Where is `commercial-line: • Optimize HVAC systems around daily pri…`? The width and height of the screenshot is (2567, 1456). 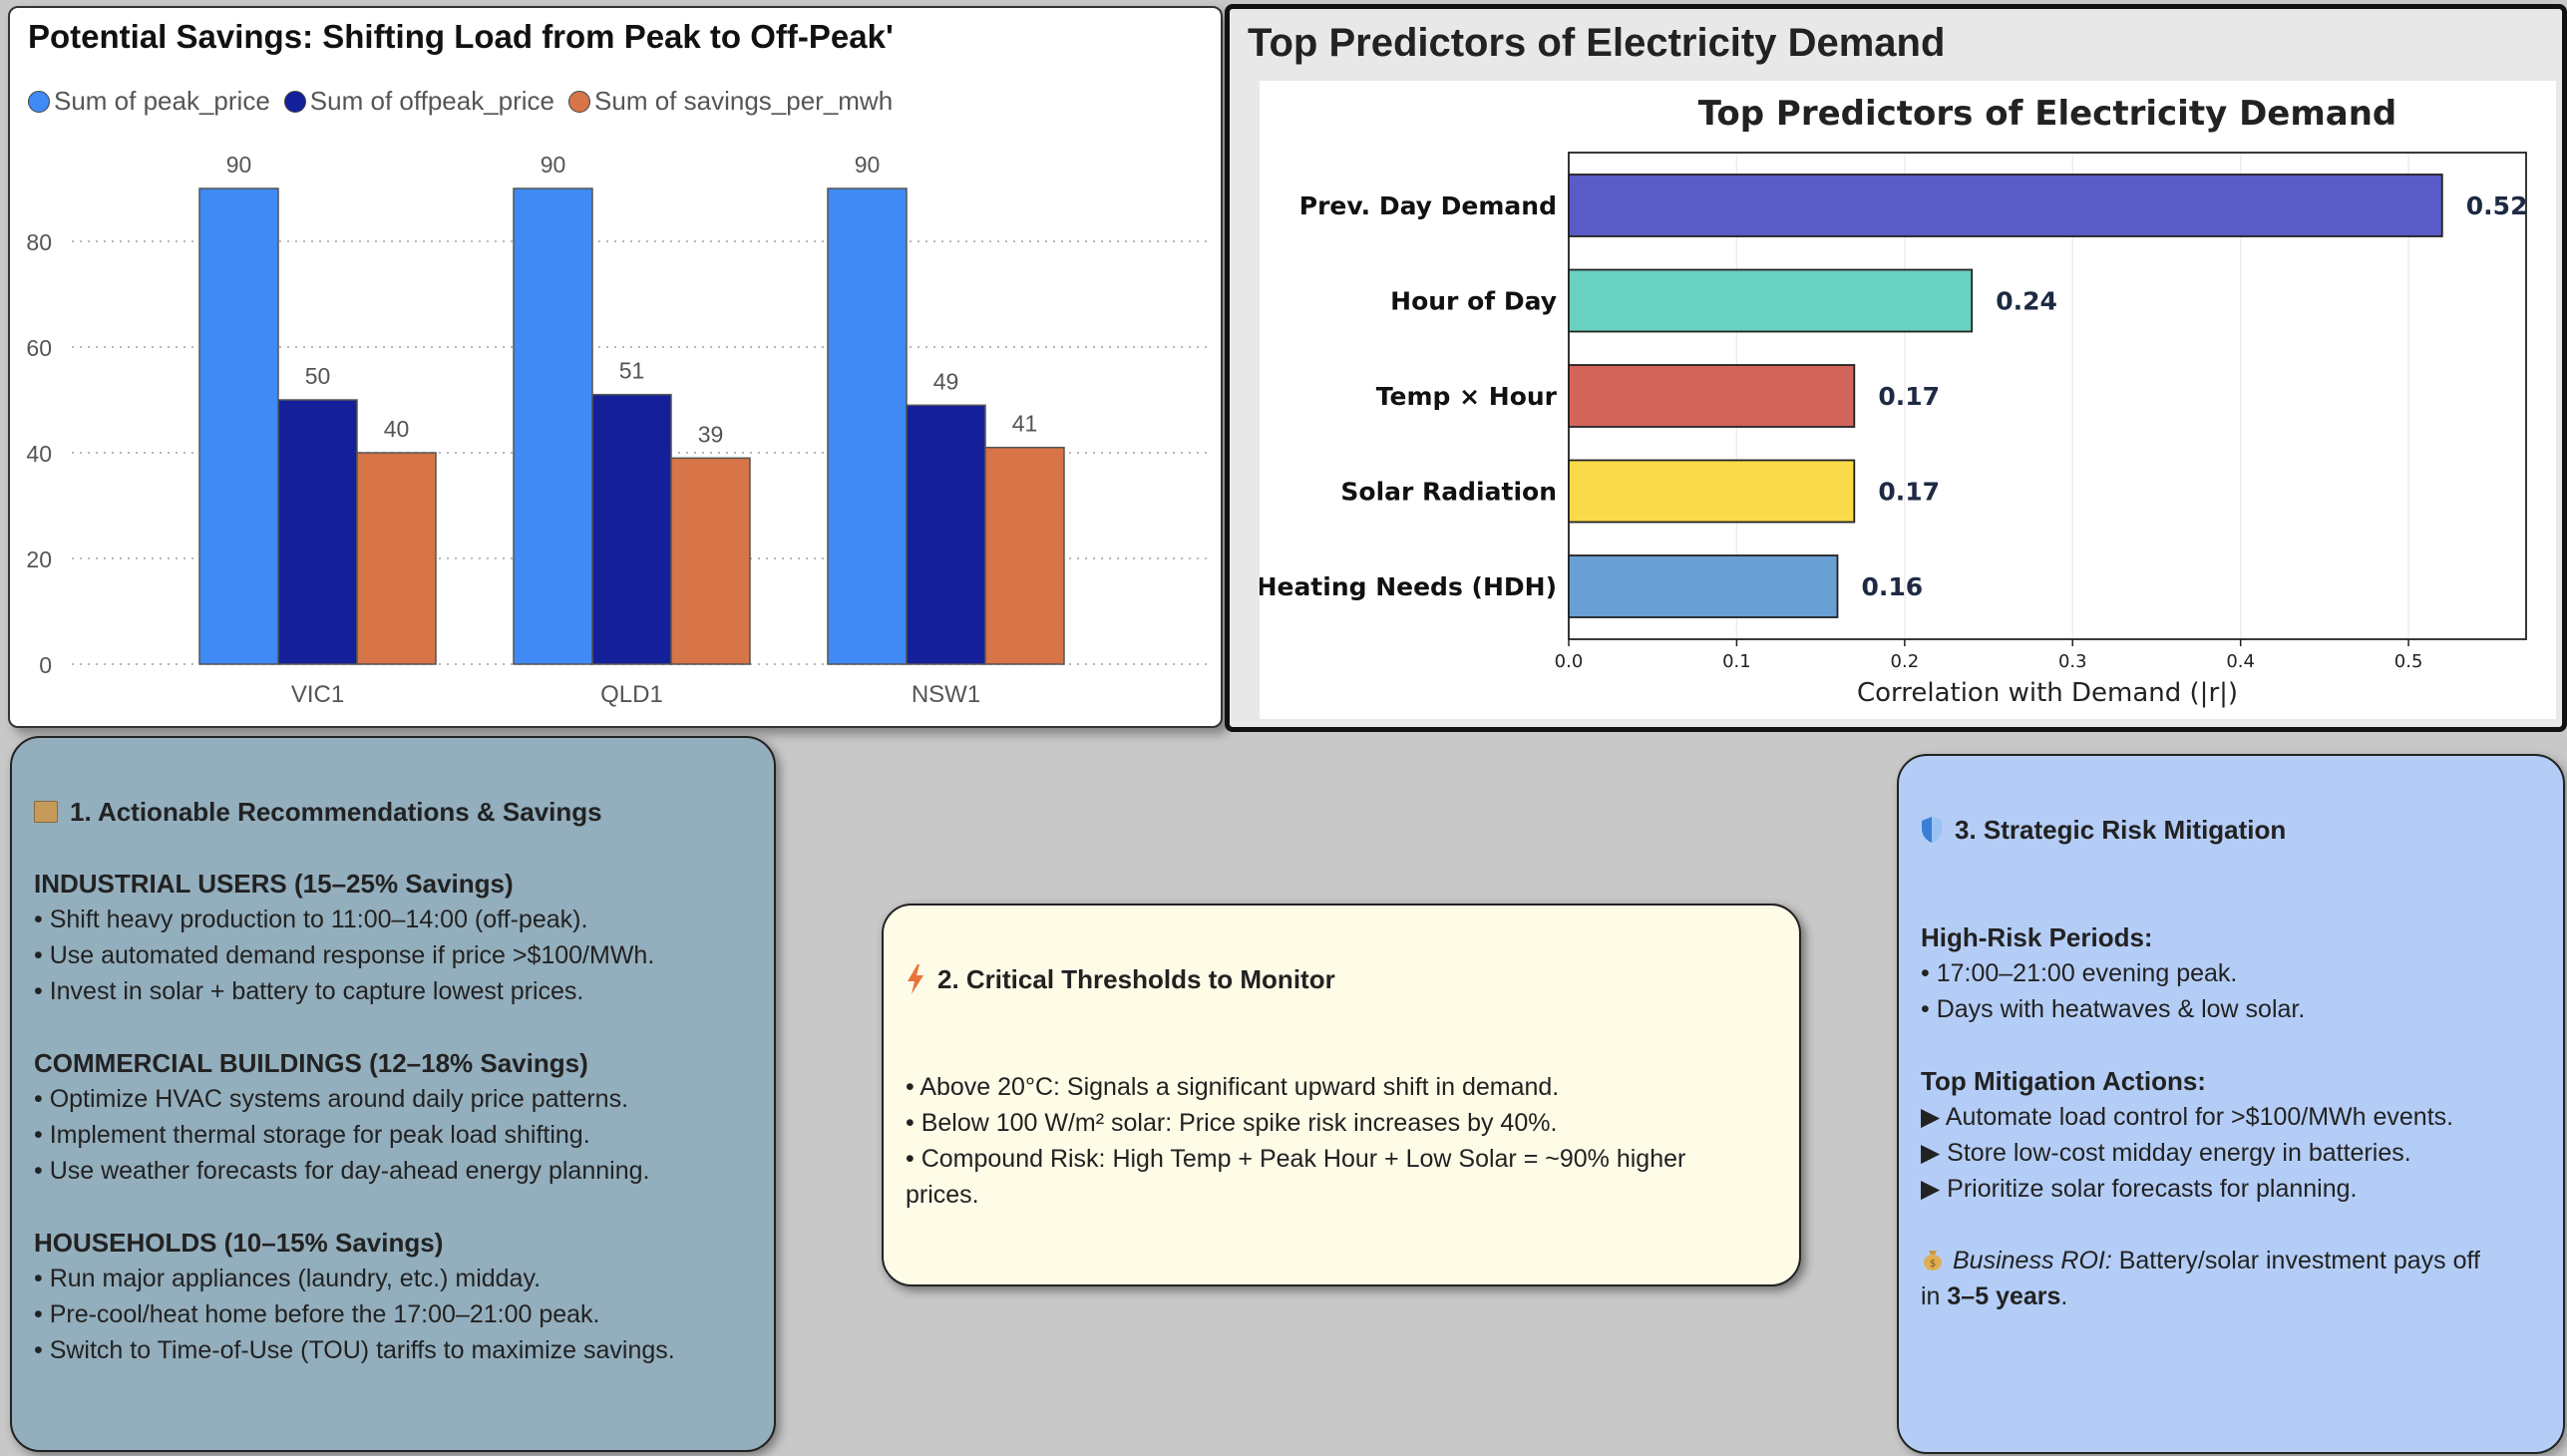 commercial-line: • Optimize HVAC systems around daily pri… is located at coordinates (331, 1099).